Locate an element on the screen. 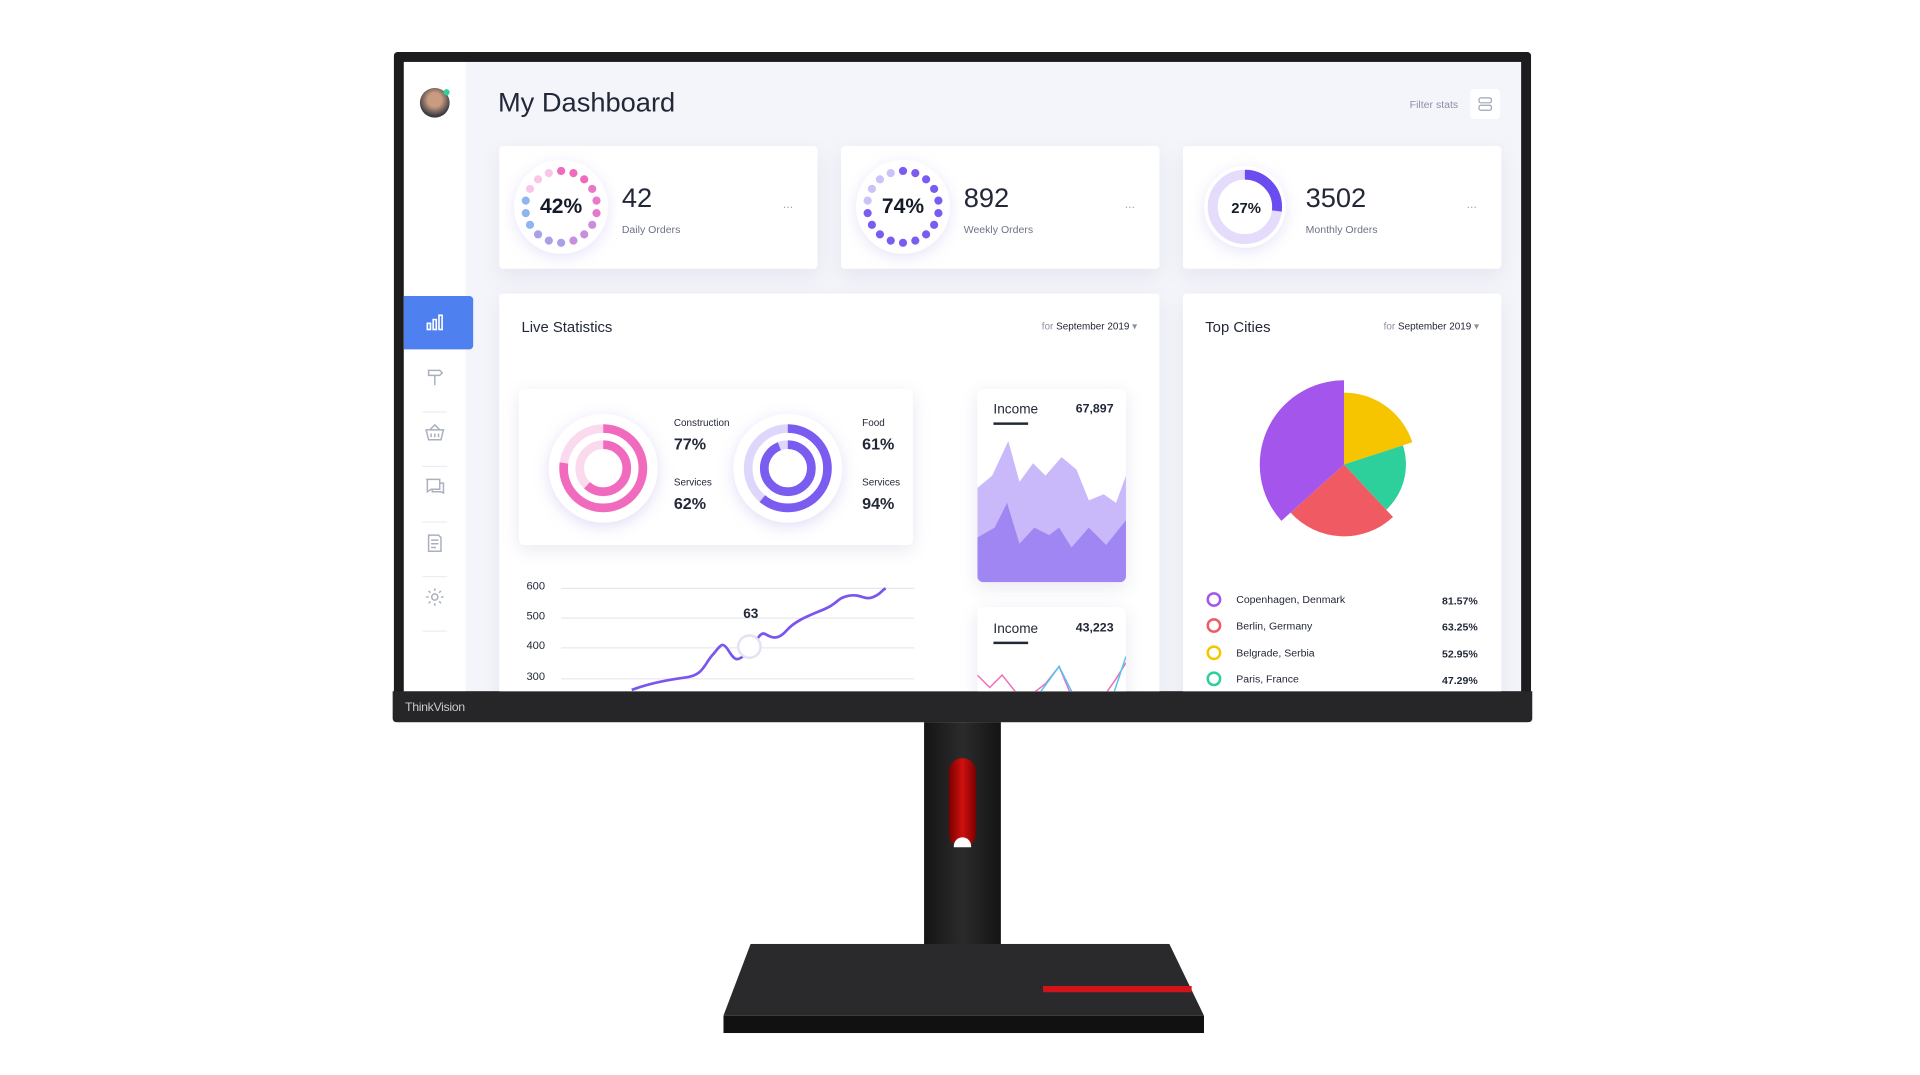  percent-label: 42% is located at coordinates (561, 206).